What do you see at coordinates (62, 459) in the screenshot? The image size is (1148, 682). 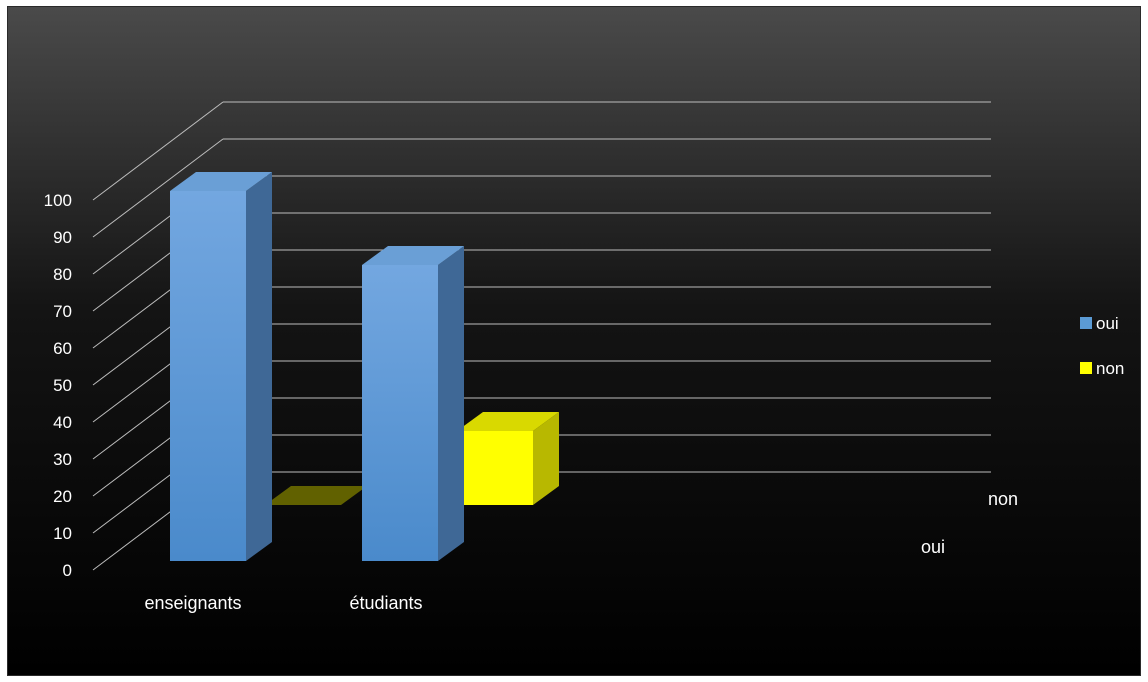 I see `y-tick-label: 30` at bounding box center [62, 459].